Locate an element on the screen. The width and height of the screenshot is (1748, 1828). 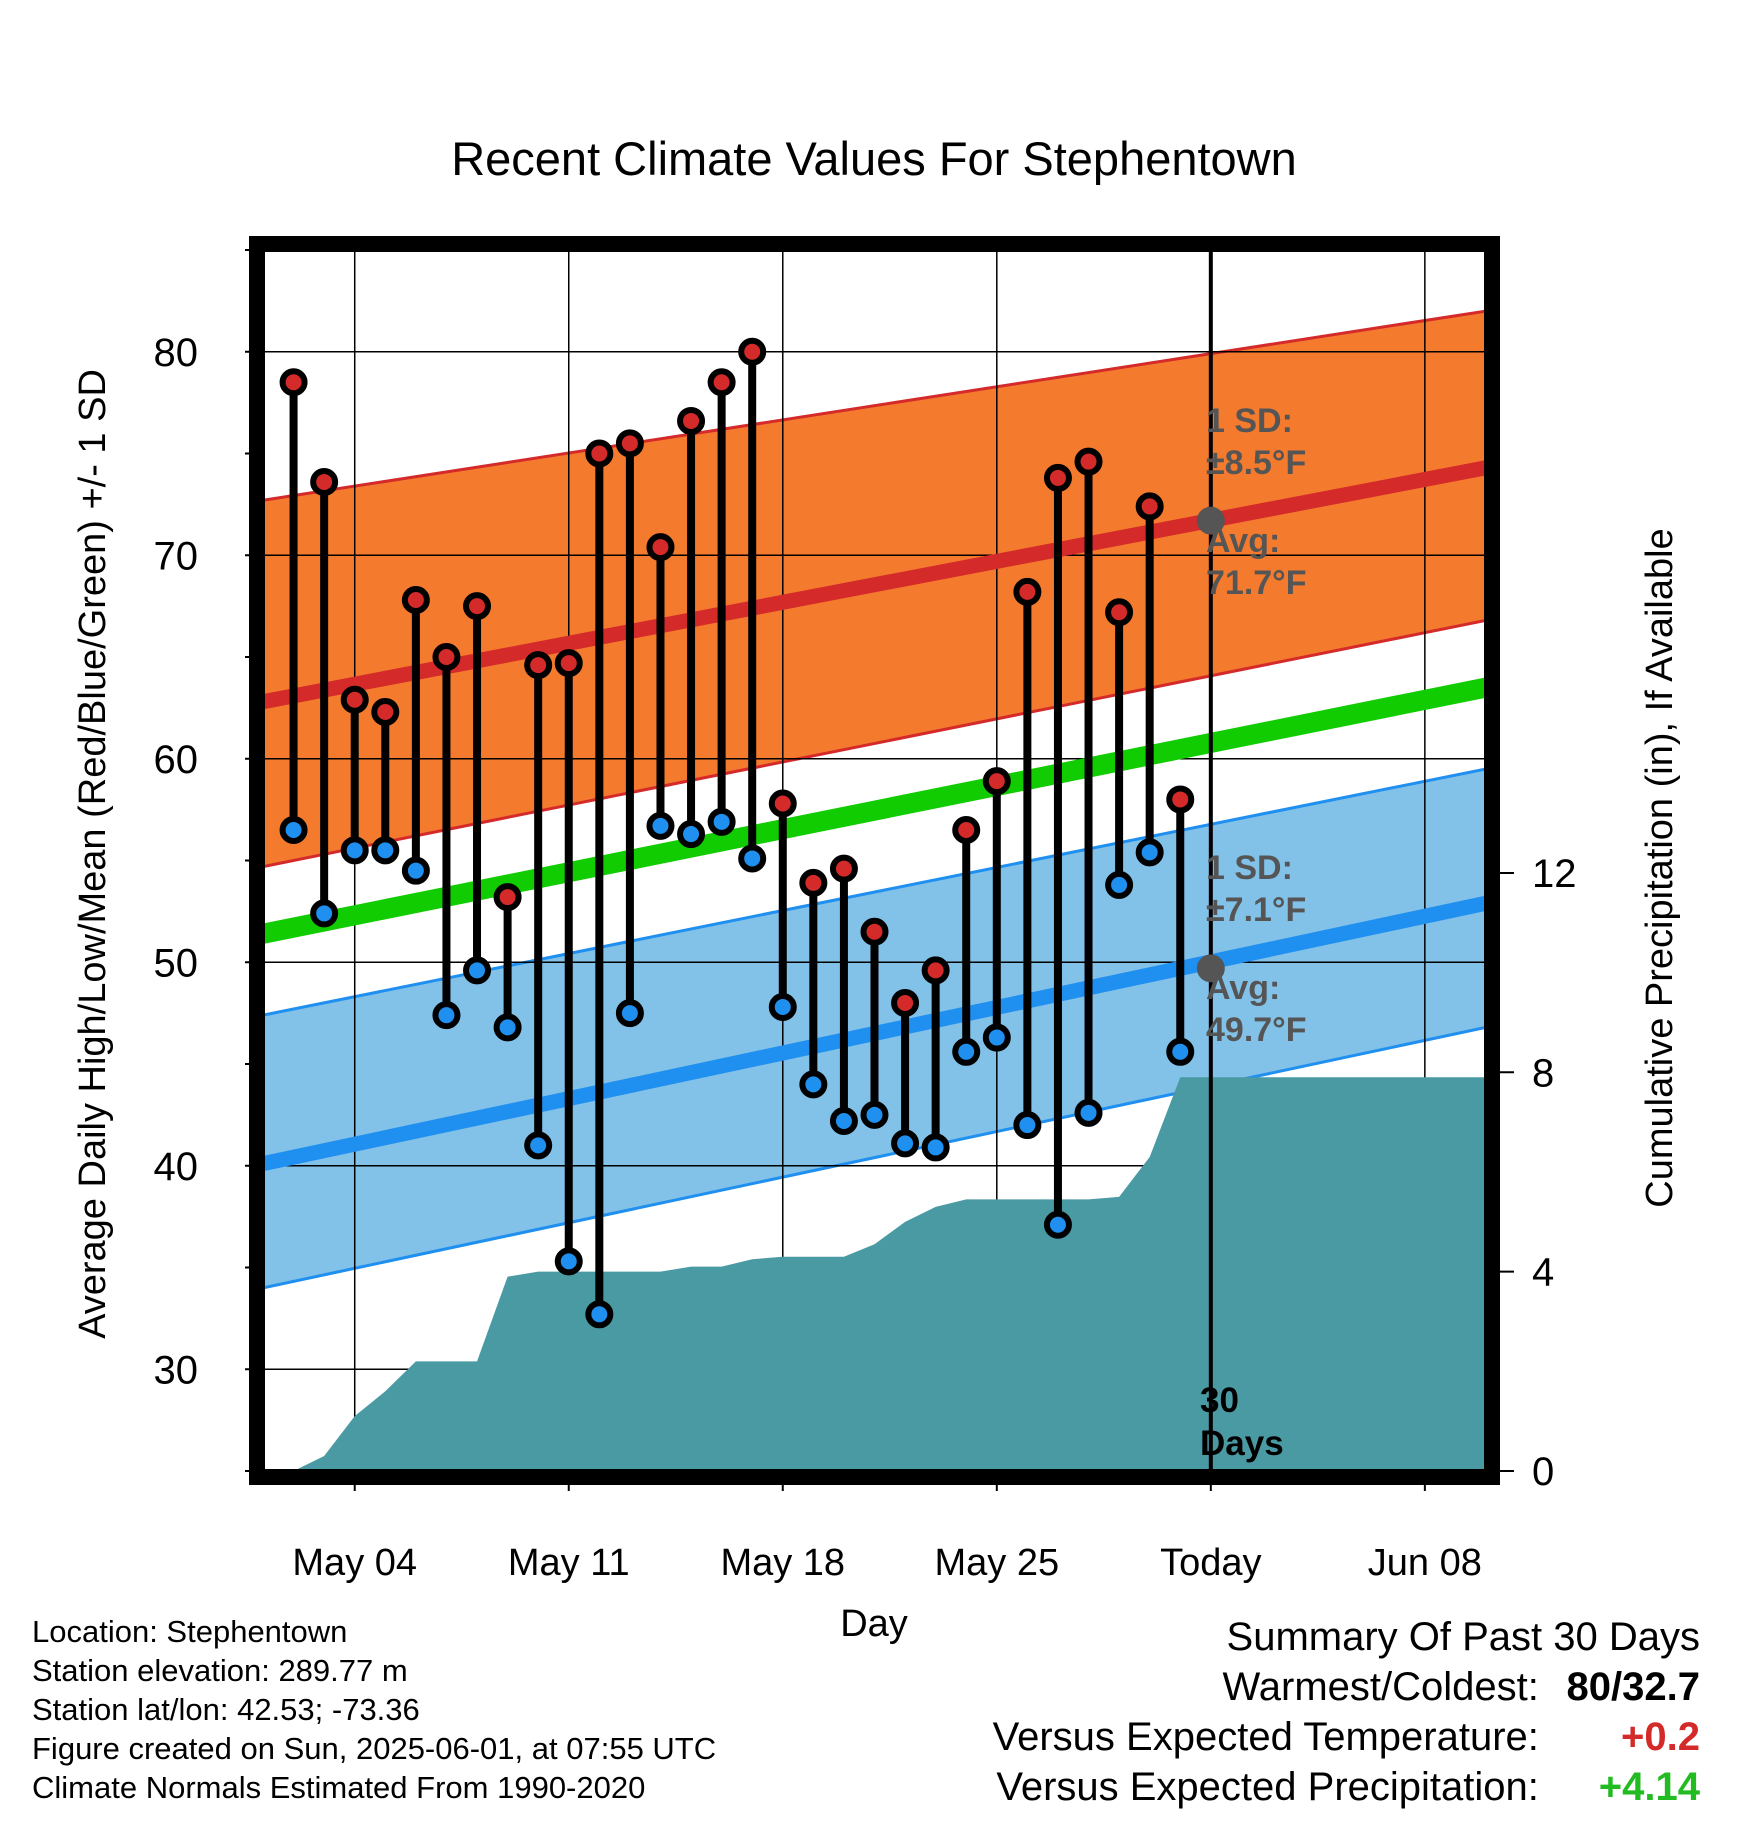
x-axis-label: Day is located at coordinates (874, 1624).